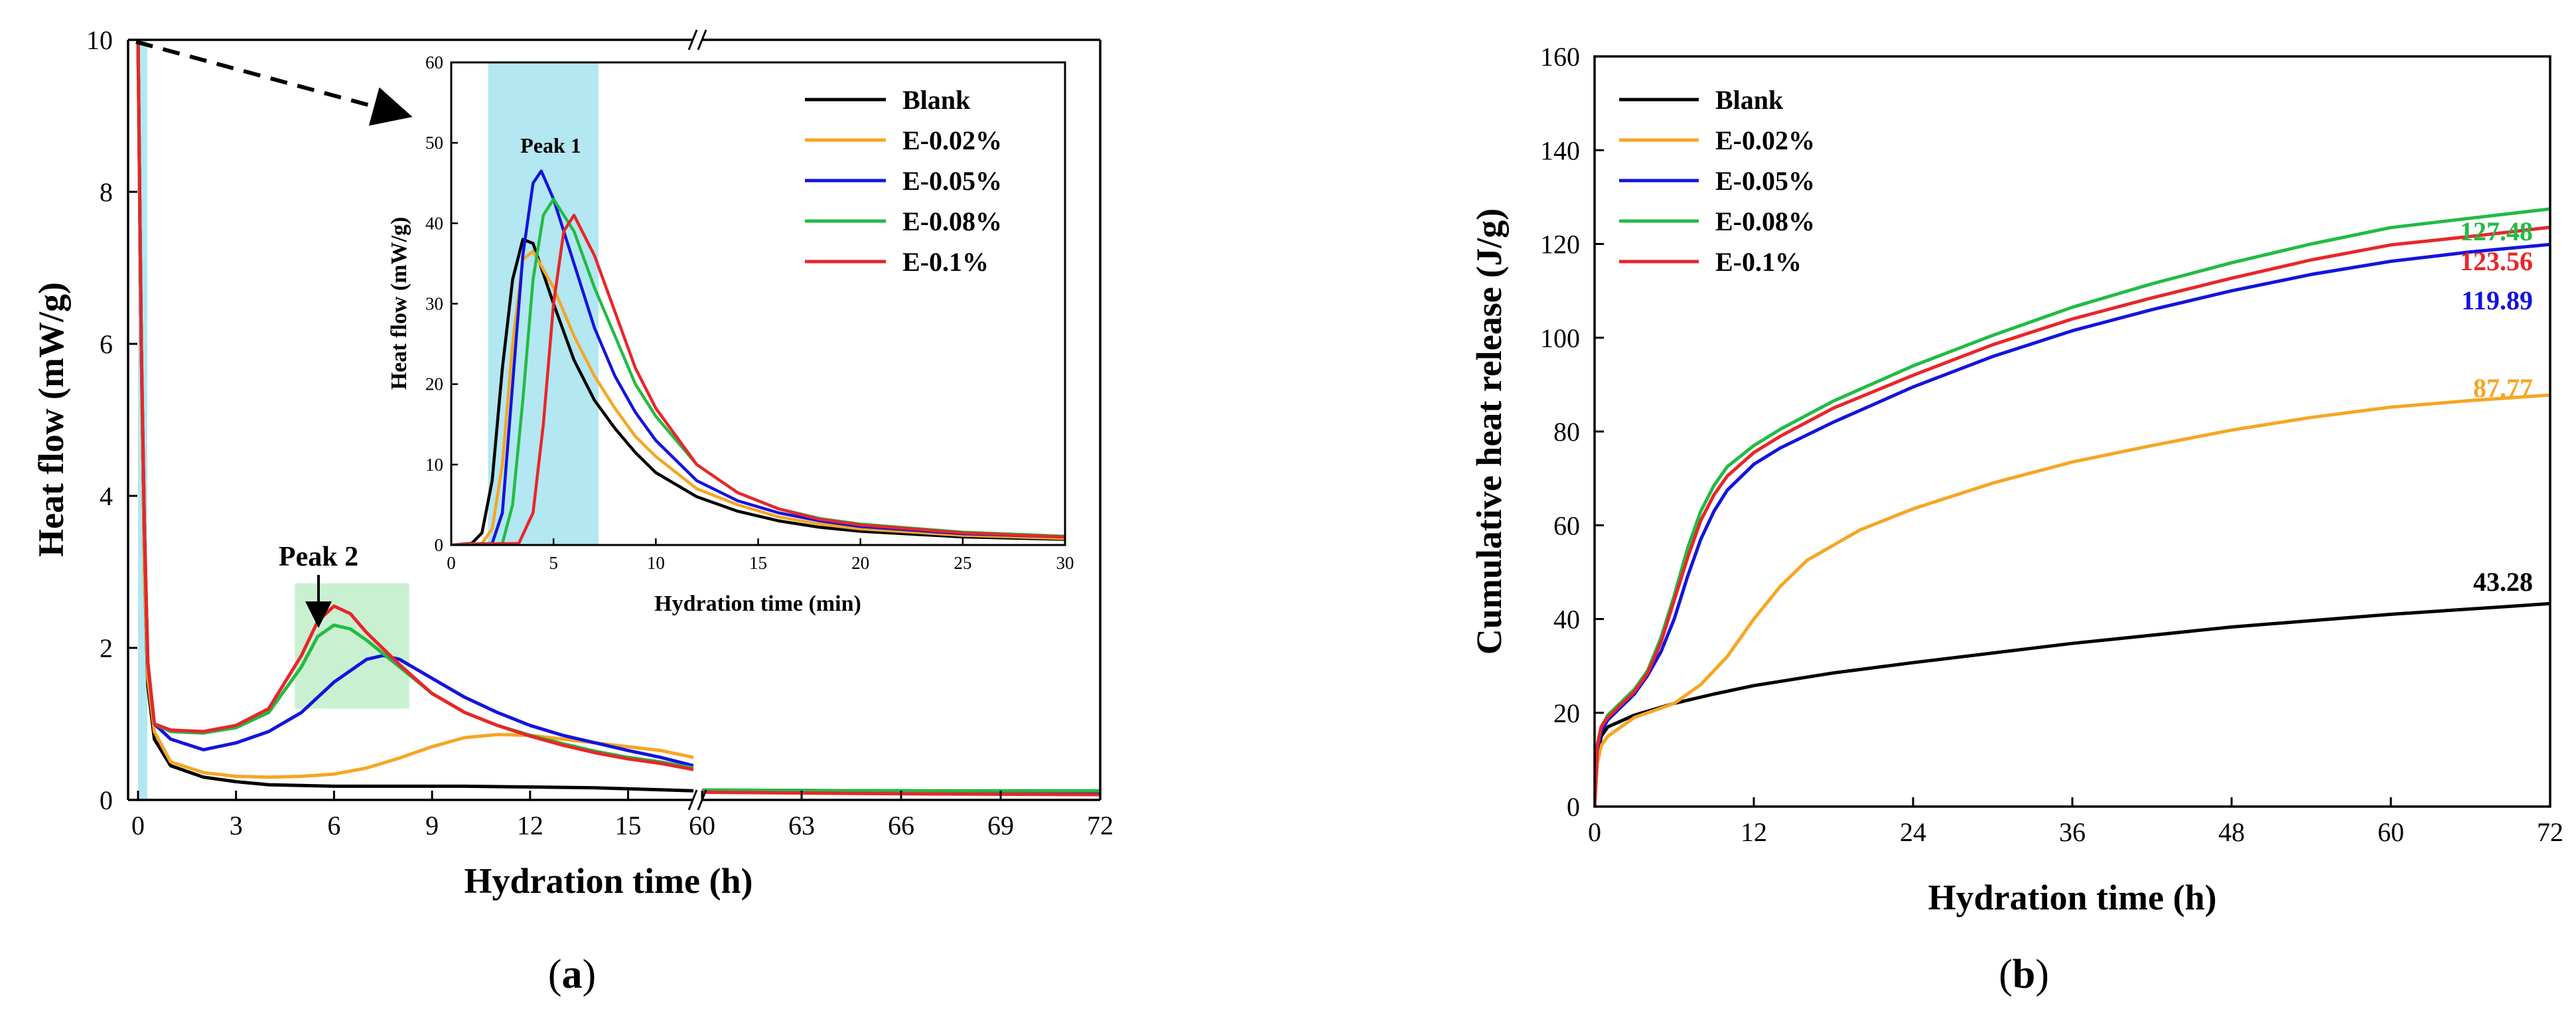  What do you see at coordinates (1567, 713) in the screenshot?
I see `y-tick-label: 20` at bounding box center [1567, 713].